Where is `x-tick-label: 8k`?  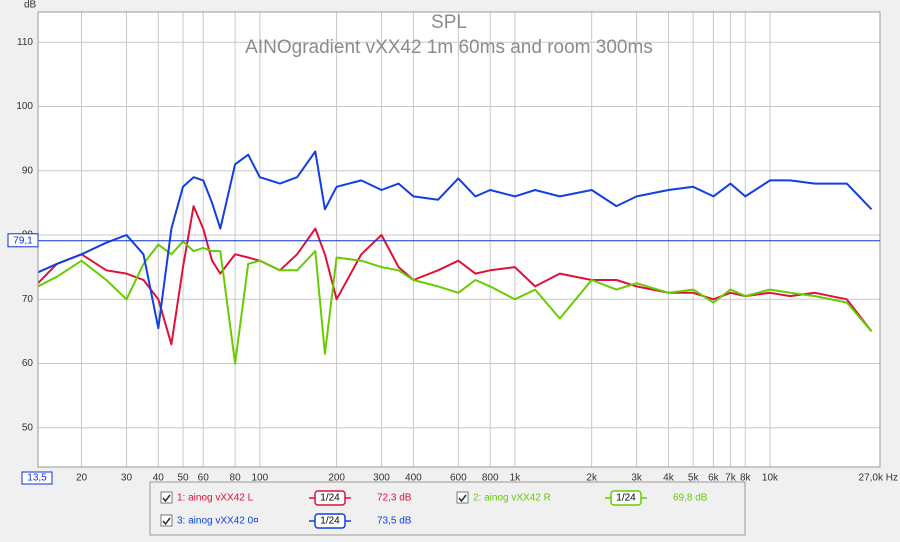
x-tick-label: 8k is located at coordinates (746, 478).